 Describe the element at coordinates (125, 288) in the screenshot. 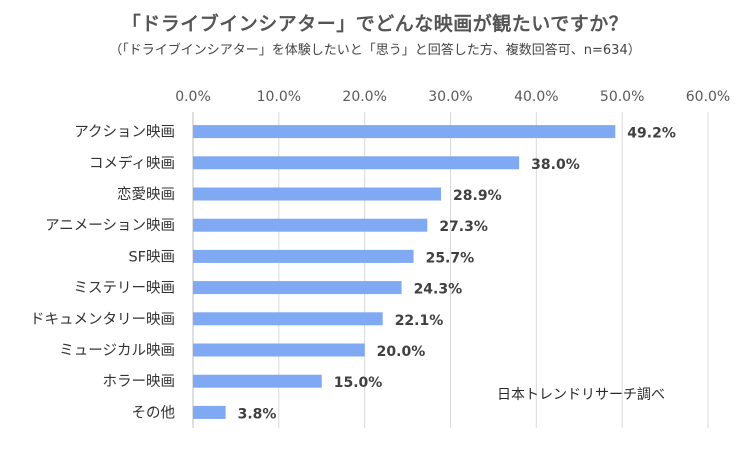

I see `category-label: ミステリー映画` at that location.